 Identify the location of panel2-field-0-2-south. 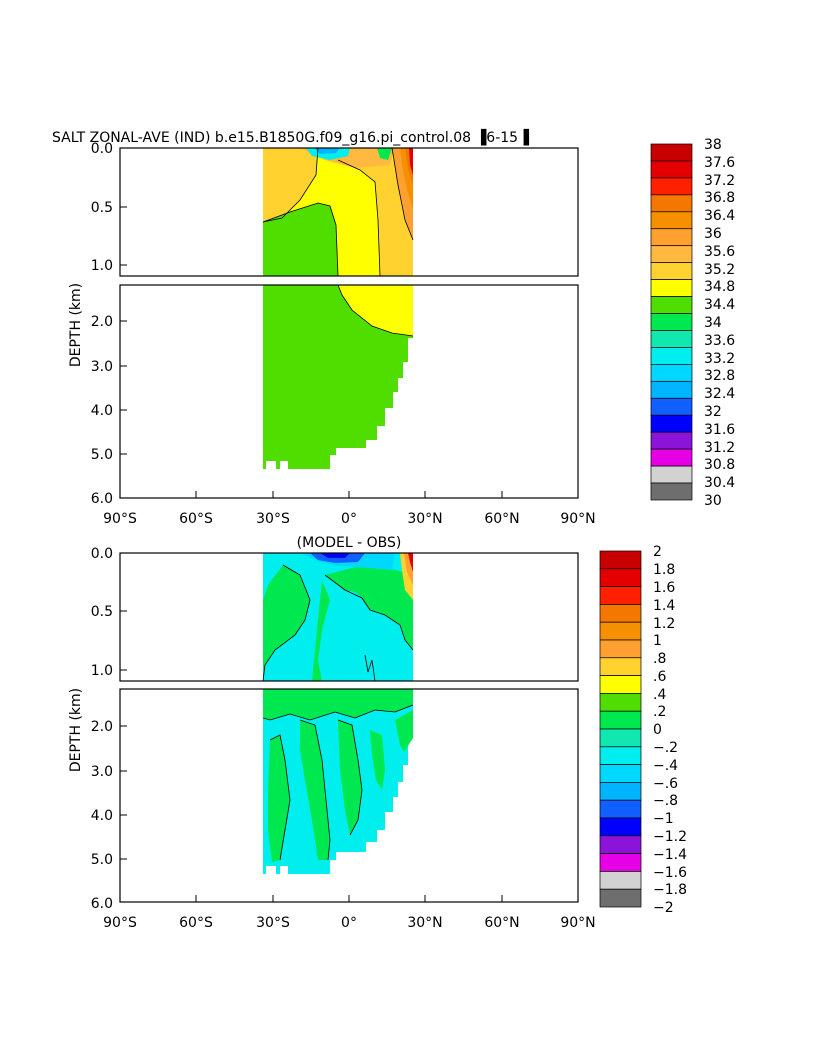
(286, 623).